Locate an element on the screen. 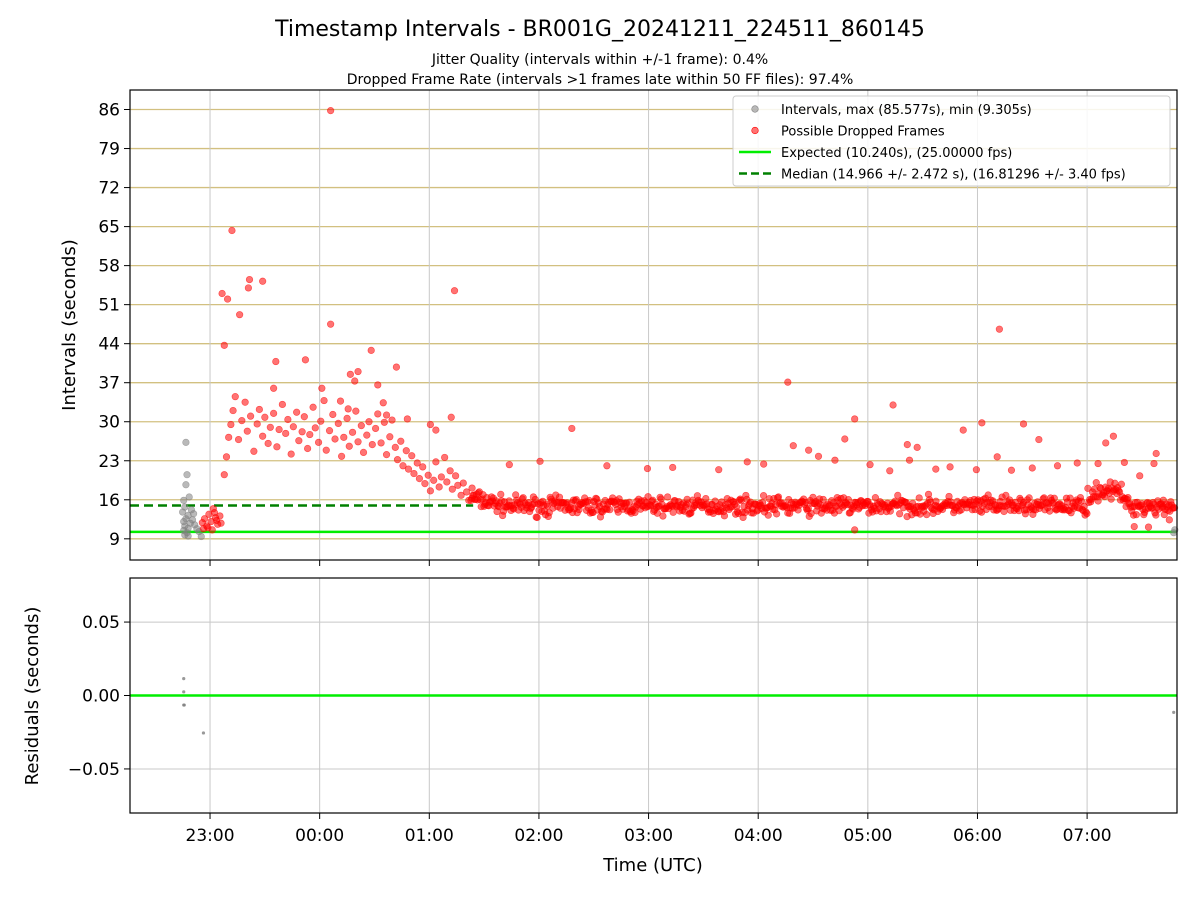 The height and width of the screenshot is (900, 1200). x-tick-label: 06:00 is located at coordinates (977, 836).